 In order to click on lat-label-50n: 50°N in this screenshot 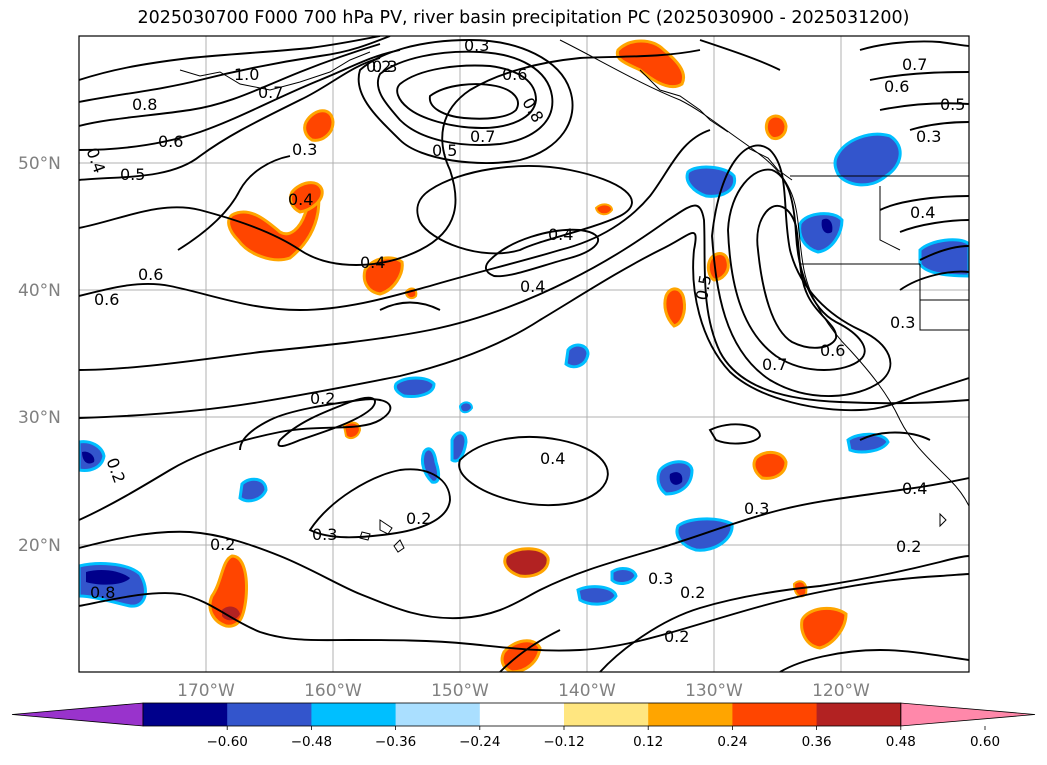, I will do `click(39, 164)`.